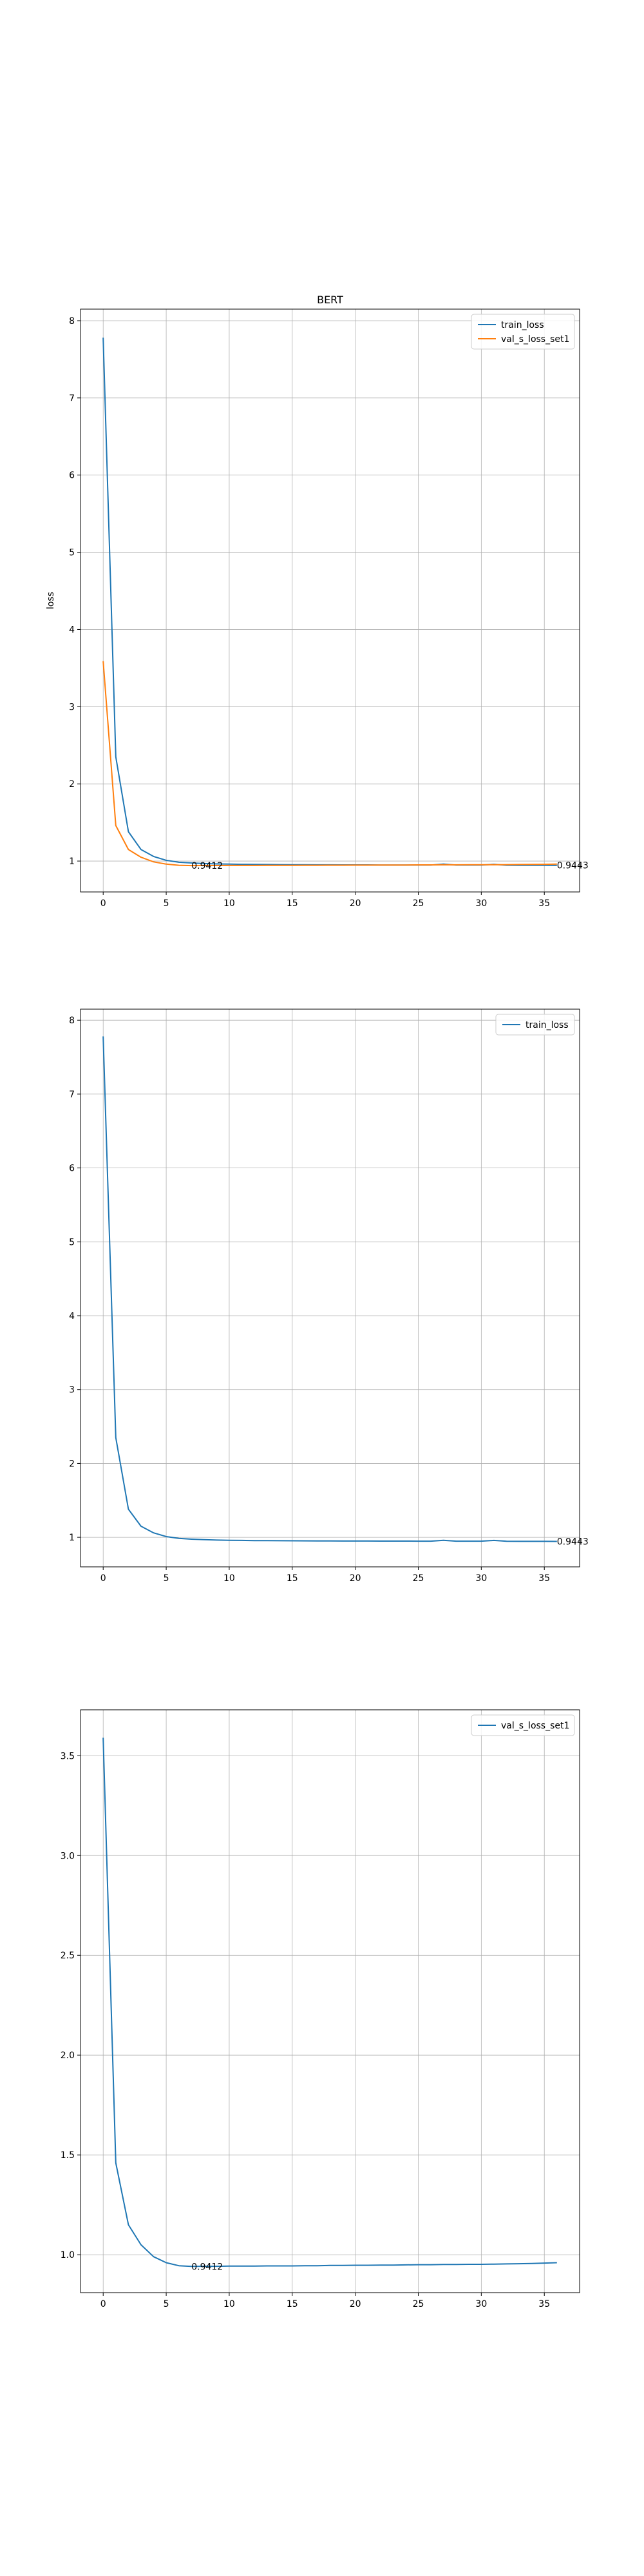 This screenshot has height=2576, width=644. What do you see at coordinates (68, 1856) in the screenshot?
I see `y-tick-label: 3.0` at bounding box center [68, 1856].